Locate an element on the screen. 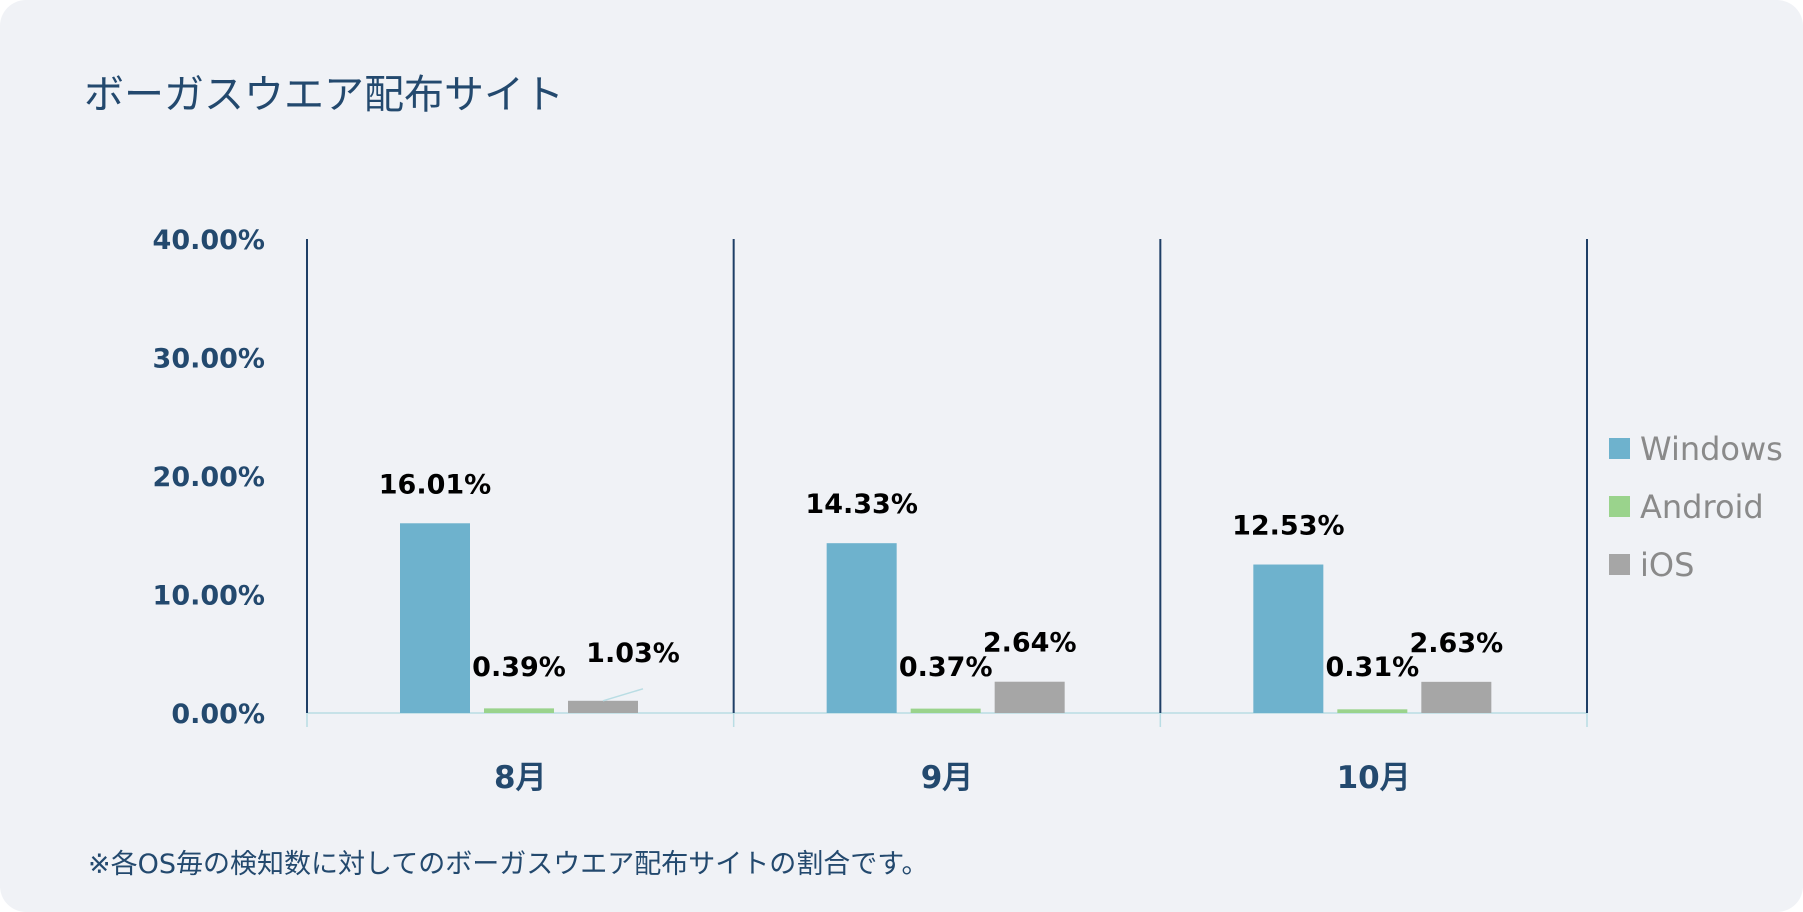  data-label: 0.31% is located at coordinates (1372, 667).